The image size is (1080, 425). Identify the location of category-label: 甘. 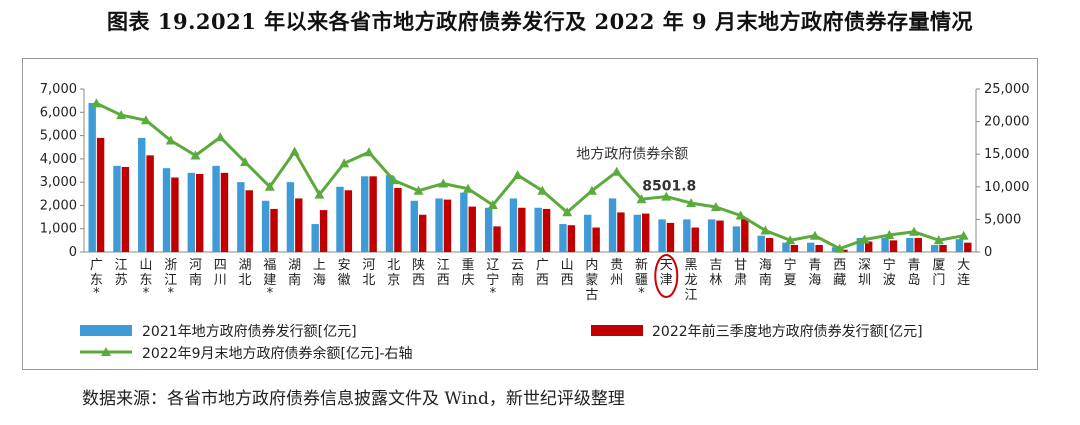
(740, 265).